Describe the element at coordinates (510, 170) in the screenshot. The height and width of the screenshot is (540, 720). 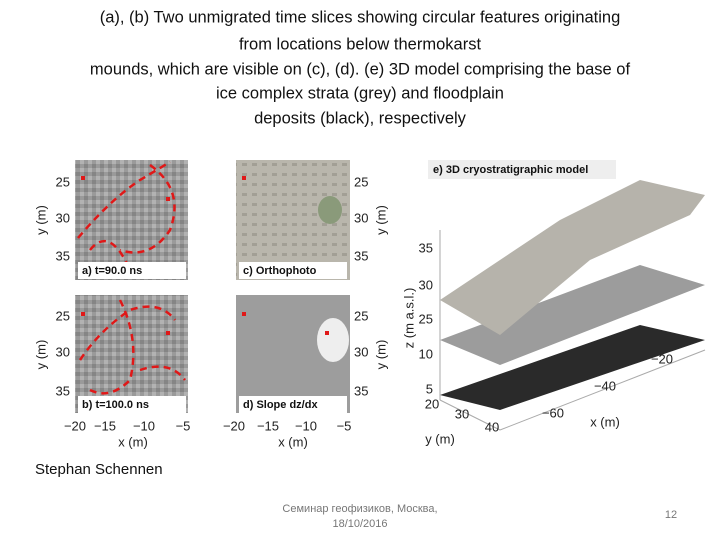
I see `model-title: e) 3D cryostratigraphic model` at that location.